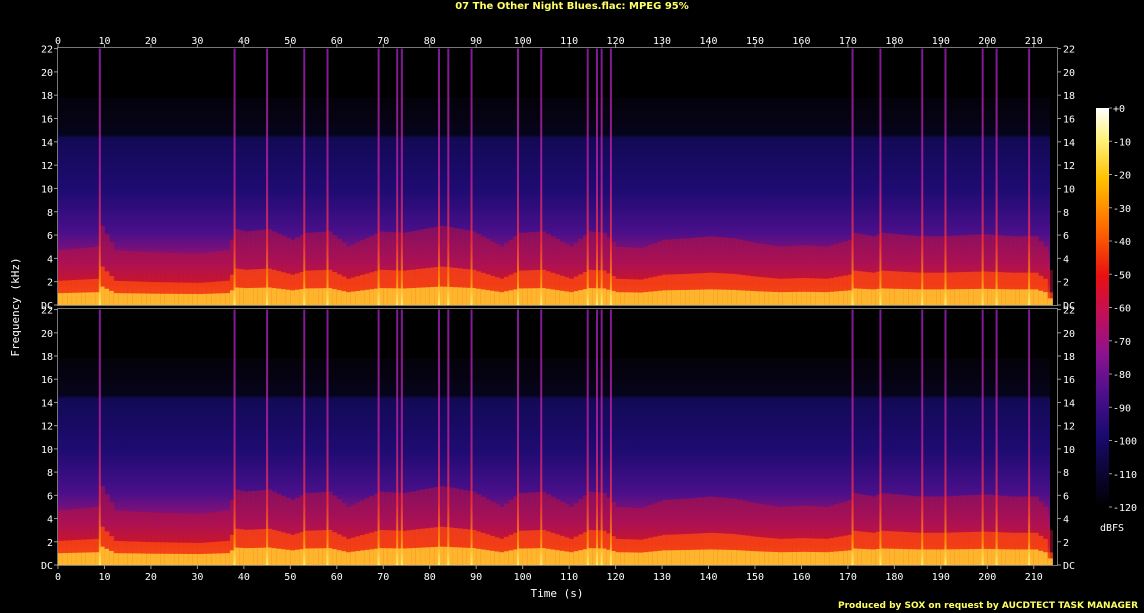 Image resolution: width=1144 pixels, height=613 pixels. What do you see at coordinates (1069, 450) in the screenshot?
I see `y-tick-label-right: 10` at bounding box center [1069, 450].